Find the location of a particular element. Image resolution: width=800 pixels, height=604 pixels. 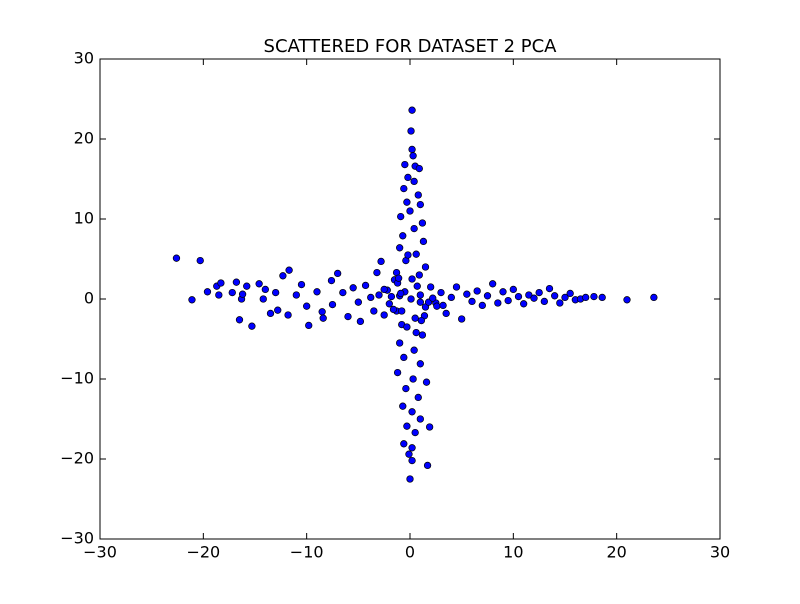

x-tick-label: 0 is located at coordinates (410, 552).